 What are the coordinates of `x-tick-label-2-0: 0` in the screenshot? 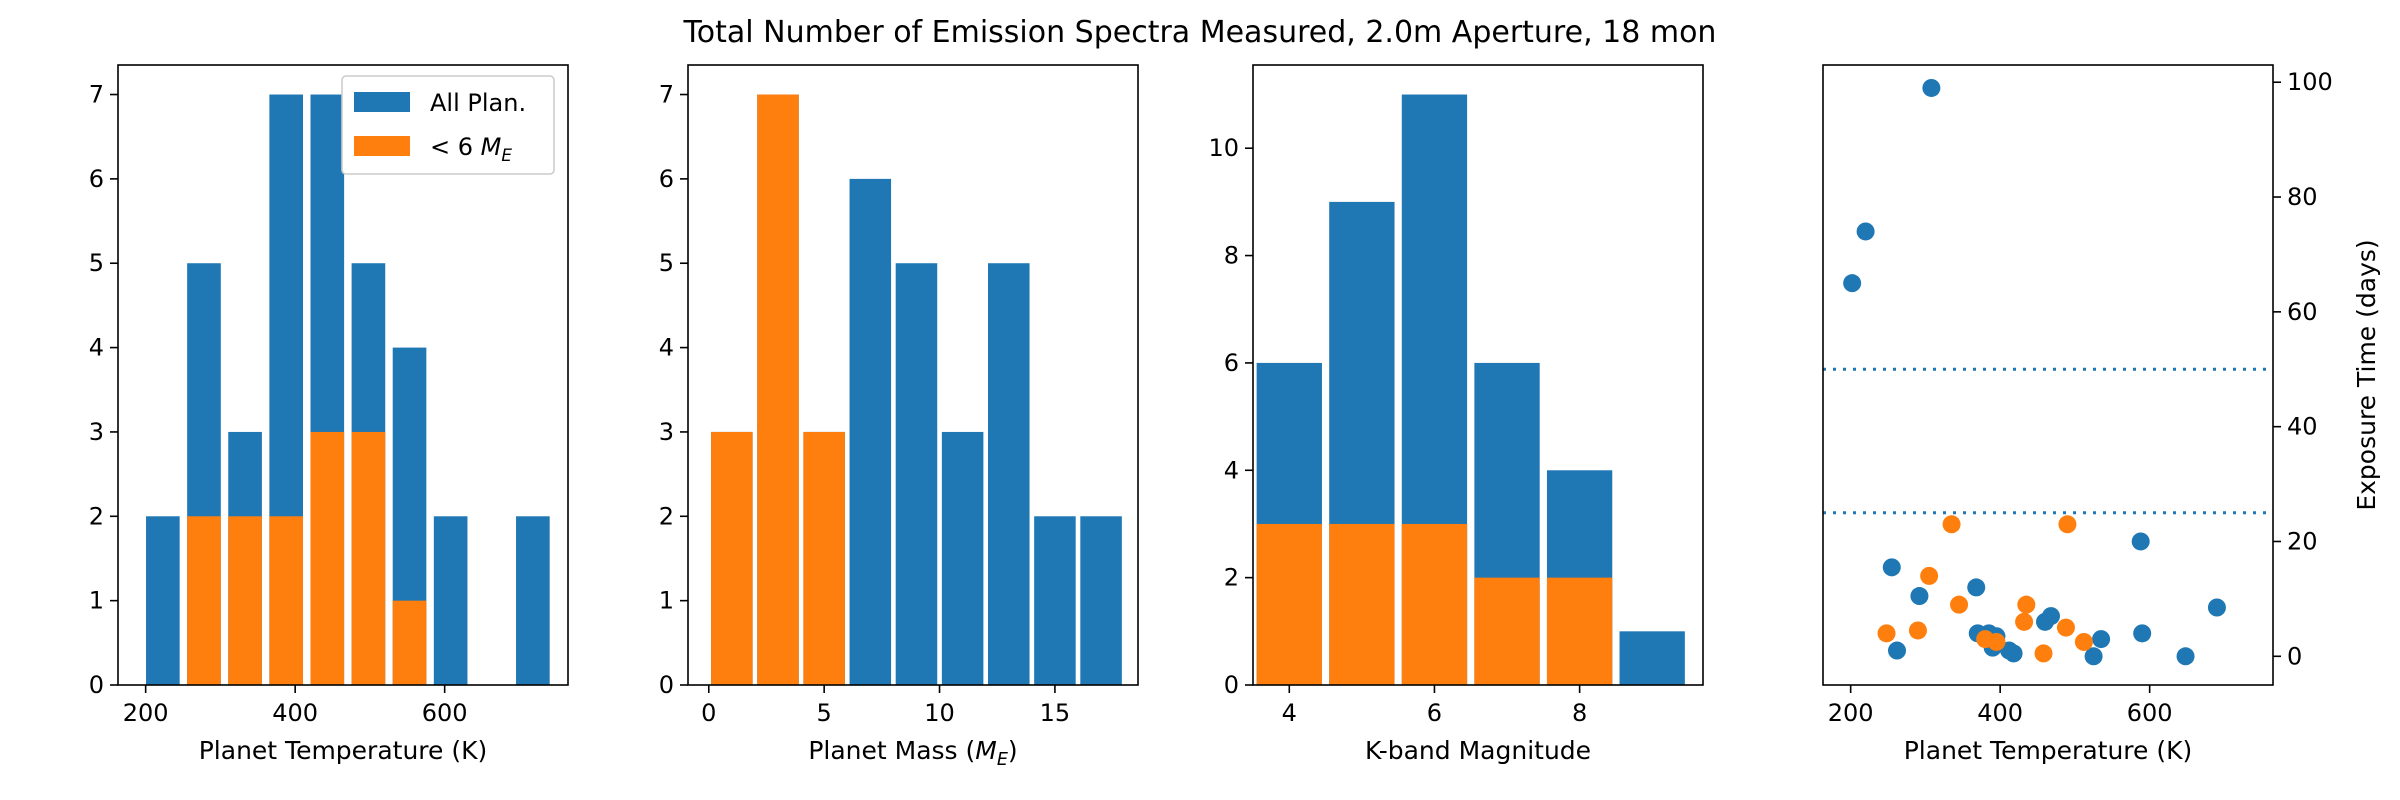 It's located at (708, 713).